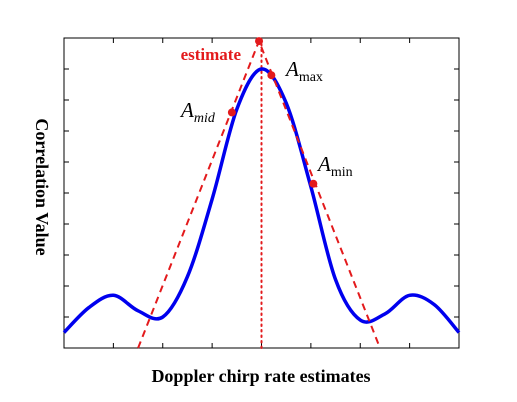  What do you see at coordinates (211, 54) in the screenshot?
I see `estimate-label: estimate` at bounding box center [211, 54].